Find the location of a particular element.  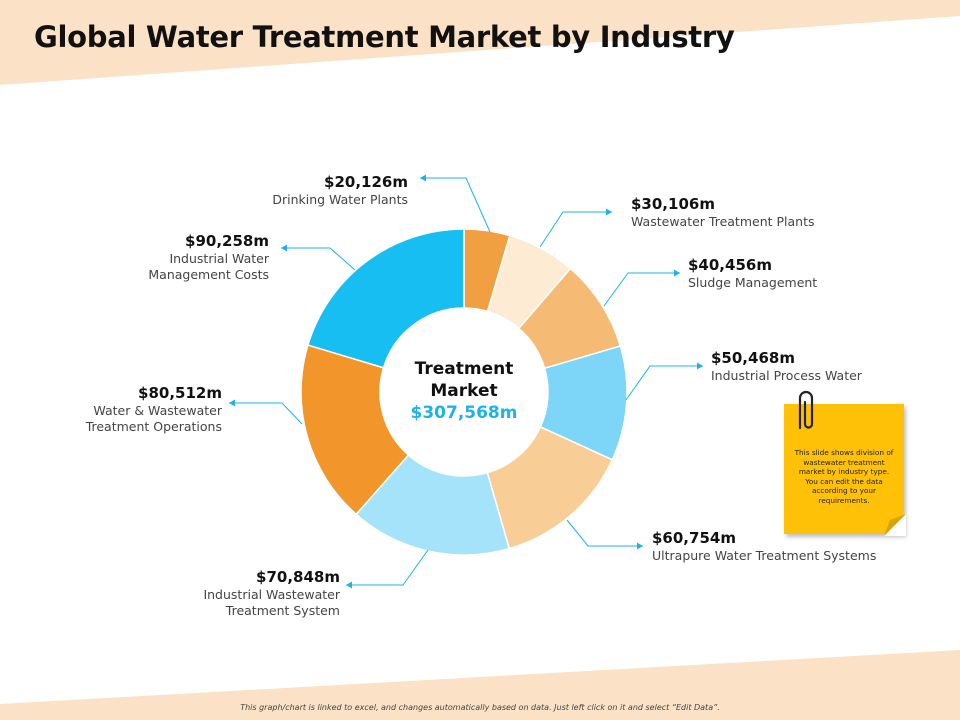

bottom-band is located at coordinates (480, 685).